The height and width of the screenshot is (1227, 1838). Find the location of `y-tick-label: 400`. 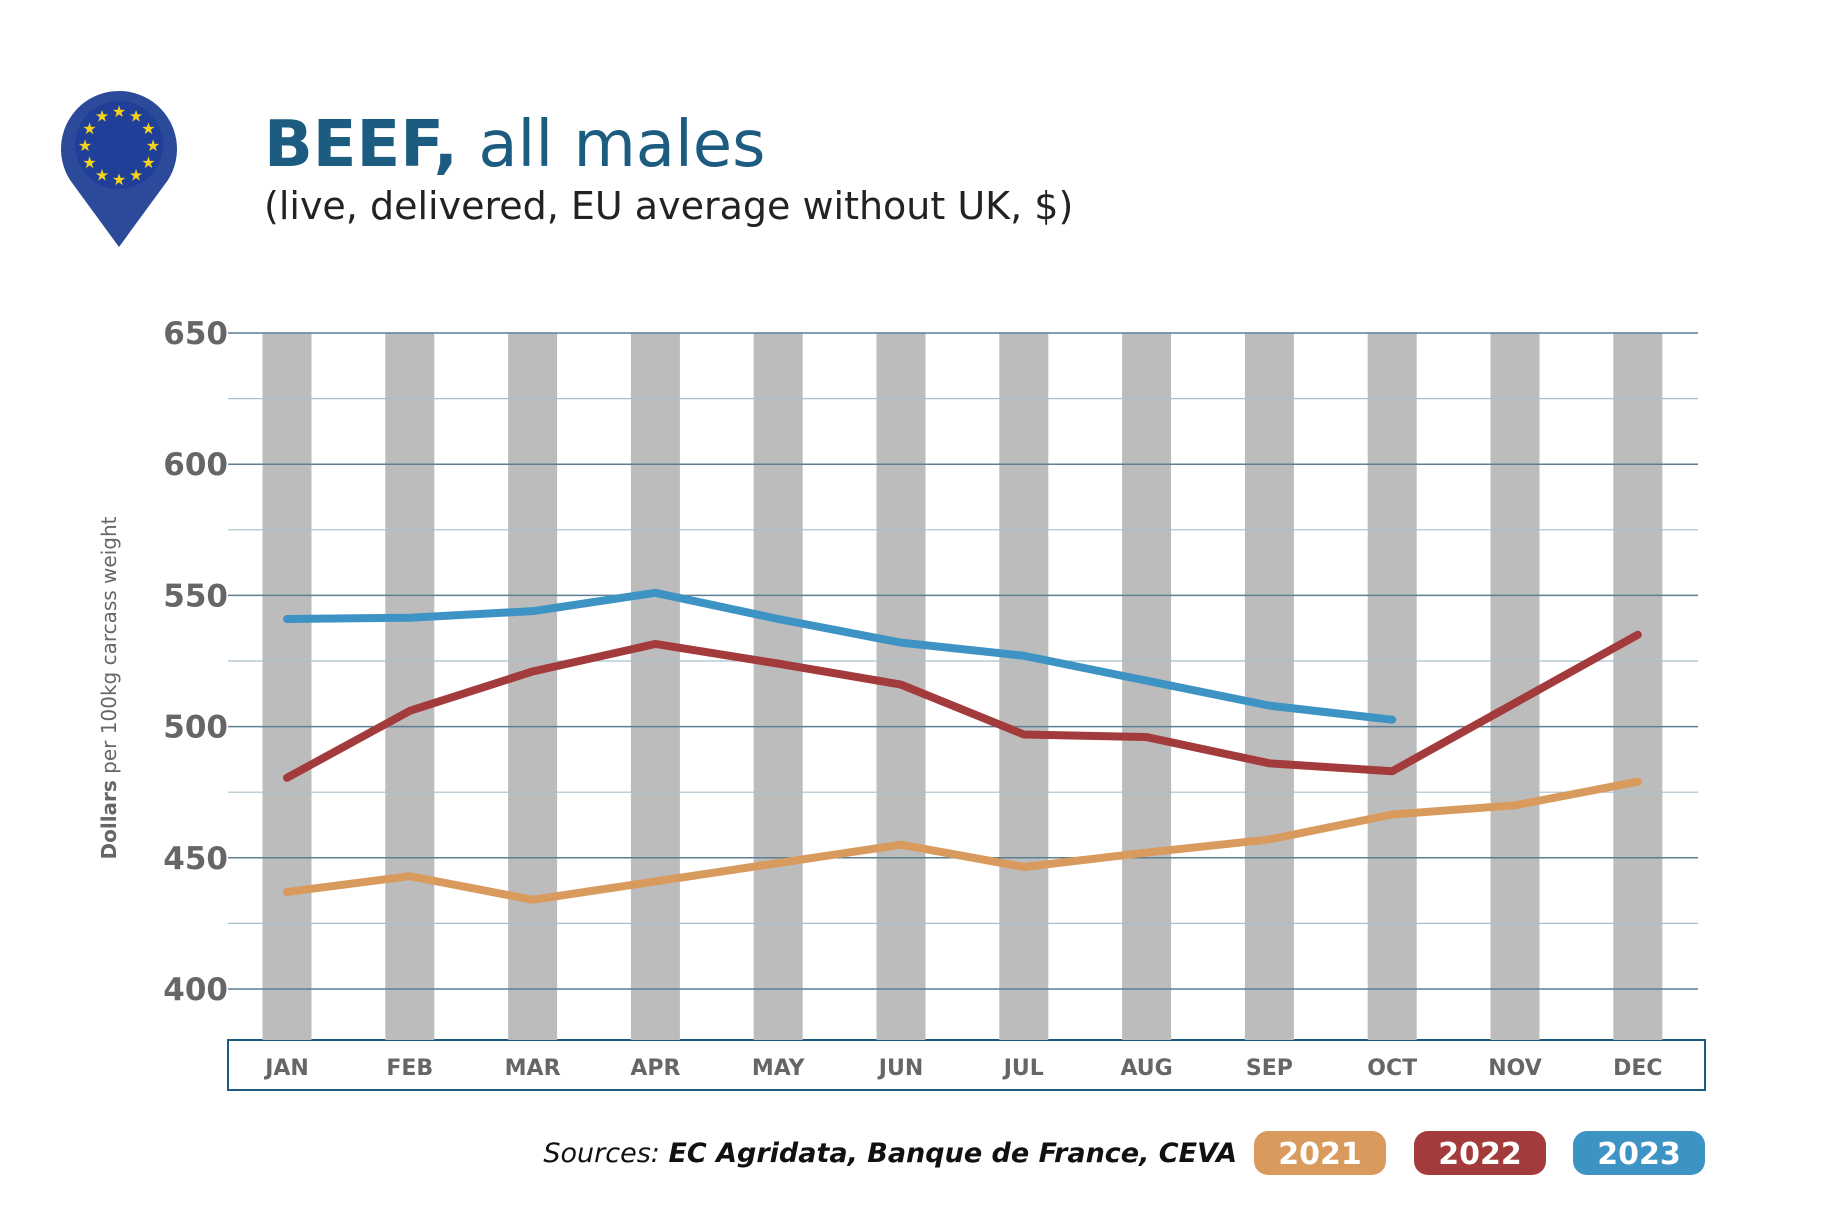

y-tick-label: 400 is located at coordinates (195, 990).